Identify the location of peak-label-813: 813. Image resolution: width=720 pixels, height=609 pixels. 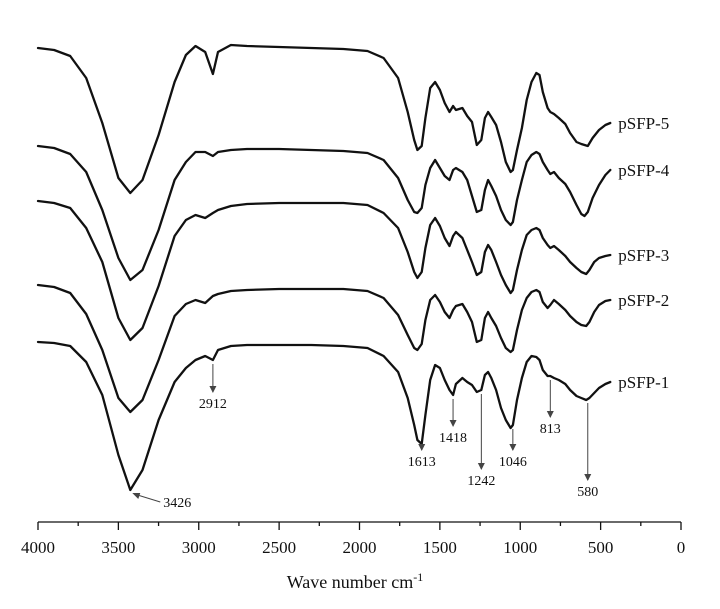
(550, 429).